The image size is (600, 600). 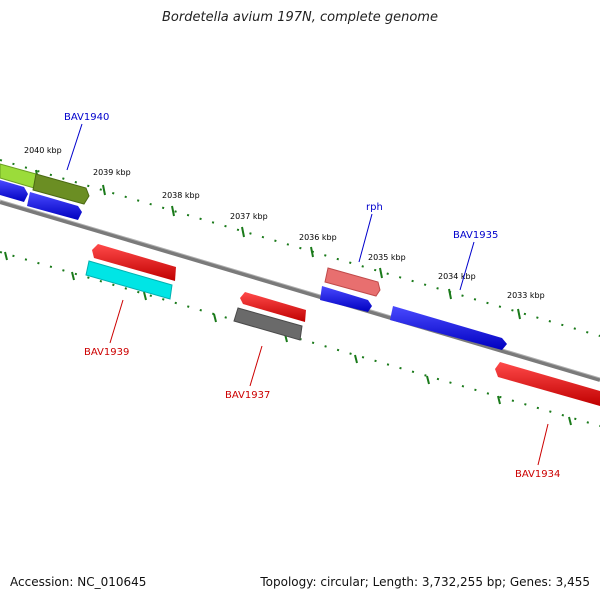 What do you see at coordinates (106, 352) in the screenshot?
I see `gene-label-bav1939: BAV1939` at bounding box center [106, 352].